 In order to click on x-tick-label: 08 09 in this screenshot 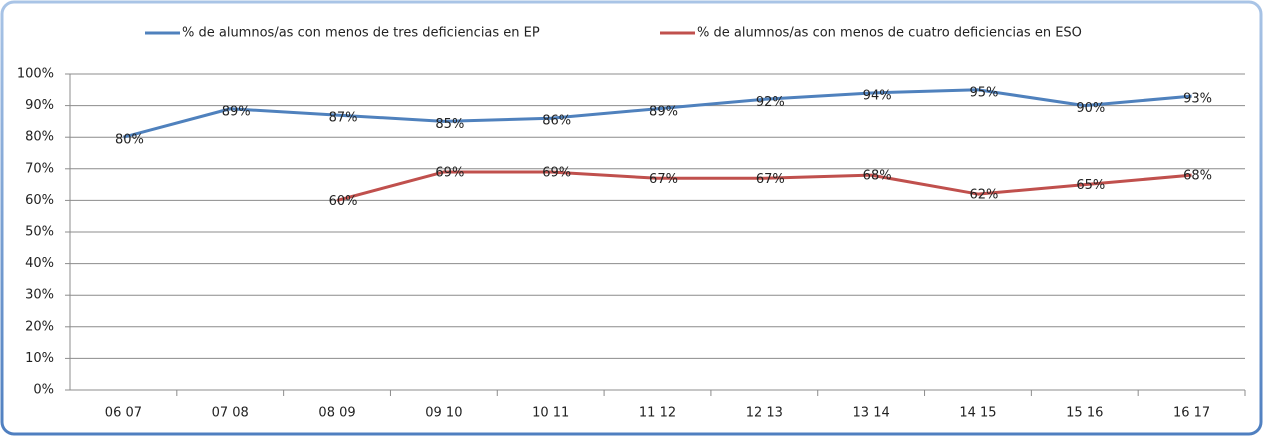, I will do `click(336, 413)`.